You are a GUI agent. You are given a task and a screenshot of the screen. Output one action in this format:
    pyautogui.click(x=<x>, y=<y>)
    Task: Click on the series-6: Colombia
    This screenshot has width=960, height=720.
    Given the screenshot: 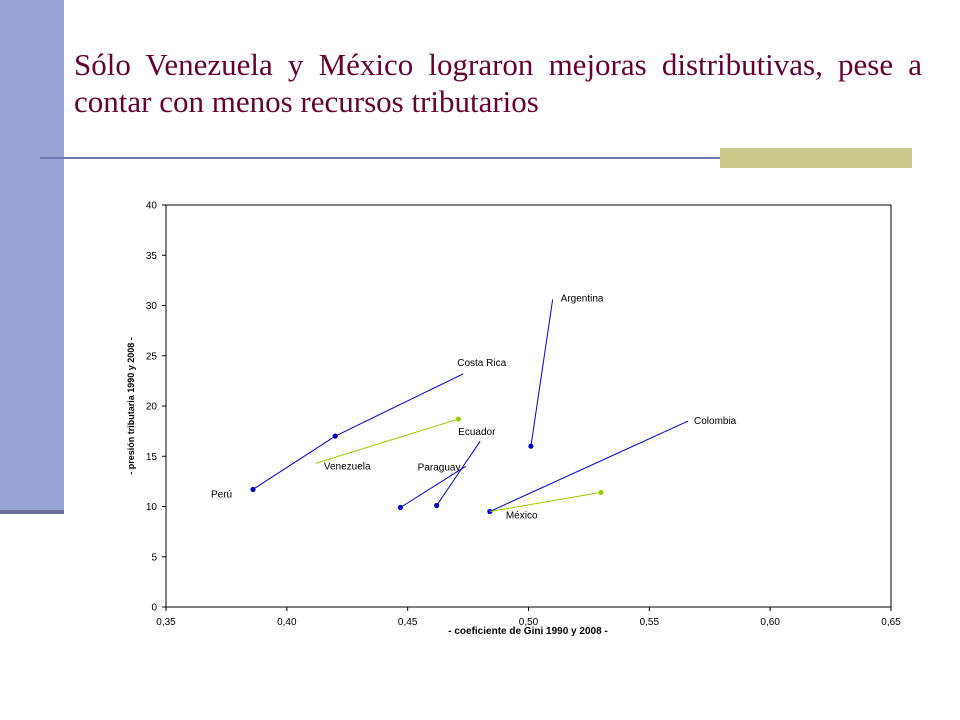 What is the action you would take?
    pyautogui.click(x=612, y=465)
    